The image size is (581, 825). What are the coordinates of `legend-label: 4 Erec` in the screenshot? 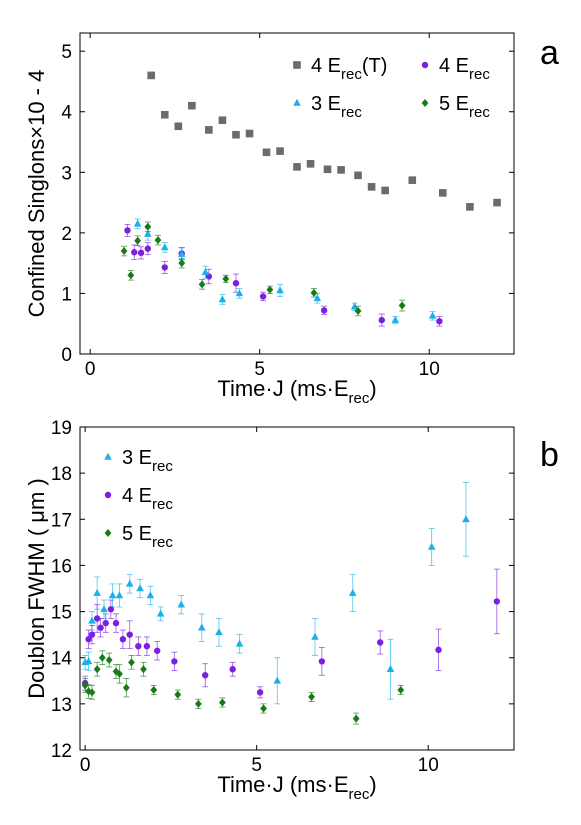 It's located at (464, 69).